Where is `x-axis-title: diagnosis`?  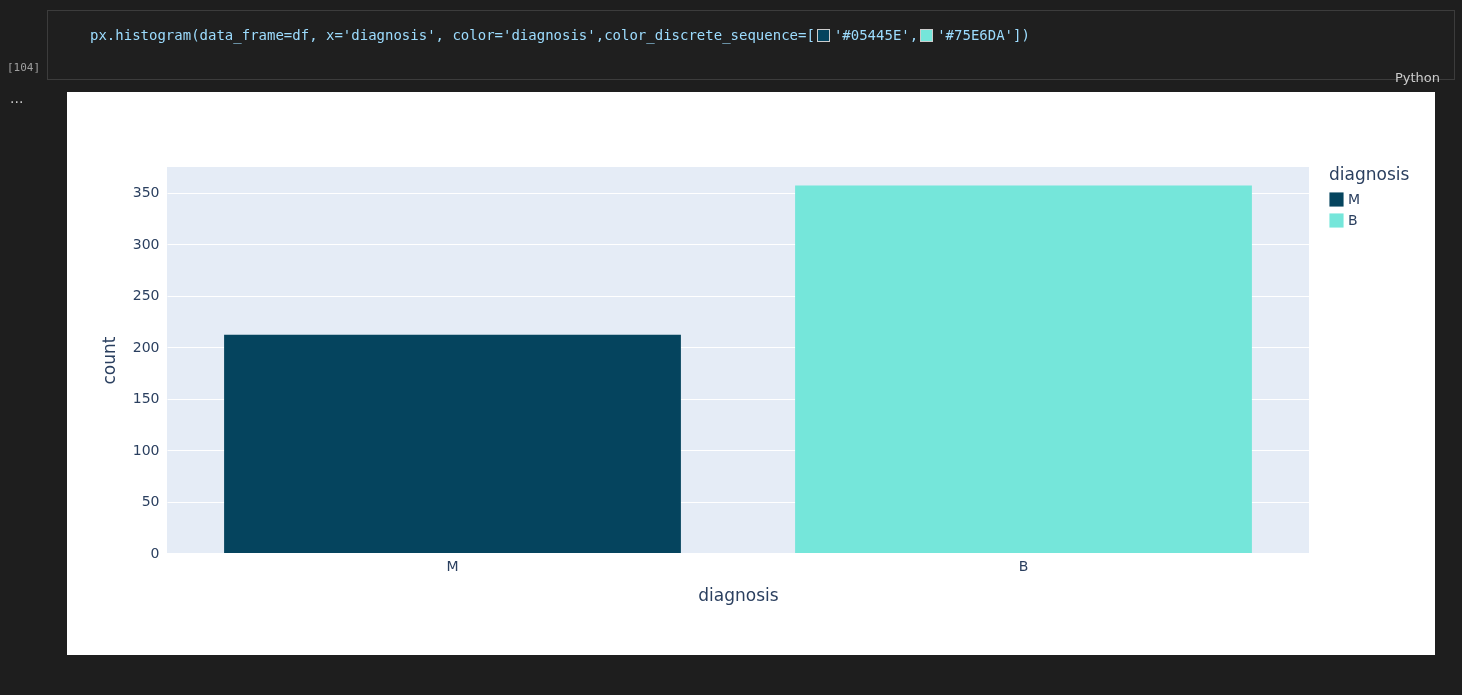
x-axis-title: diagnosis is located at coordinates (738, 594).